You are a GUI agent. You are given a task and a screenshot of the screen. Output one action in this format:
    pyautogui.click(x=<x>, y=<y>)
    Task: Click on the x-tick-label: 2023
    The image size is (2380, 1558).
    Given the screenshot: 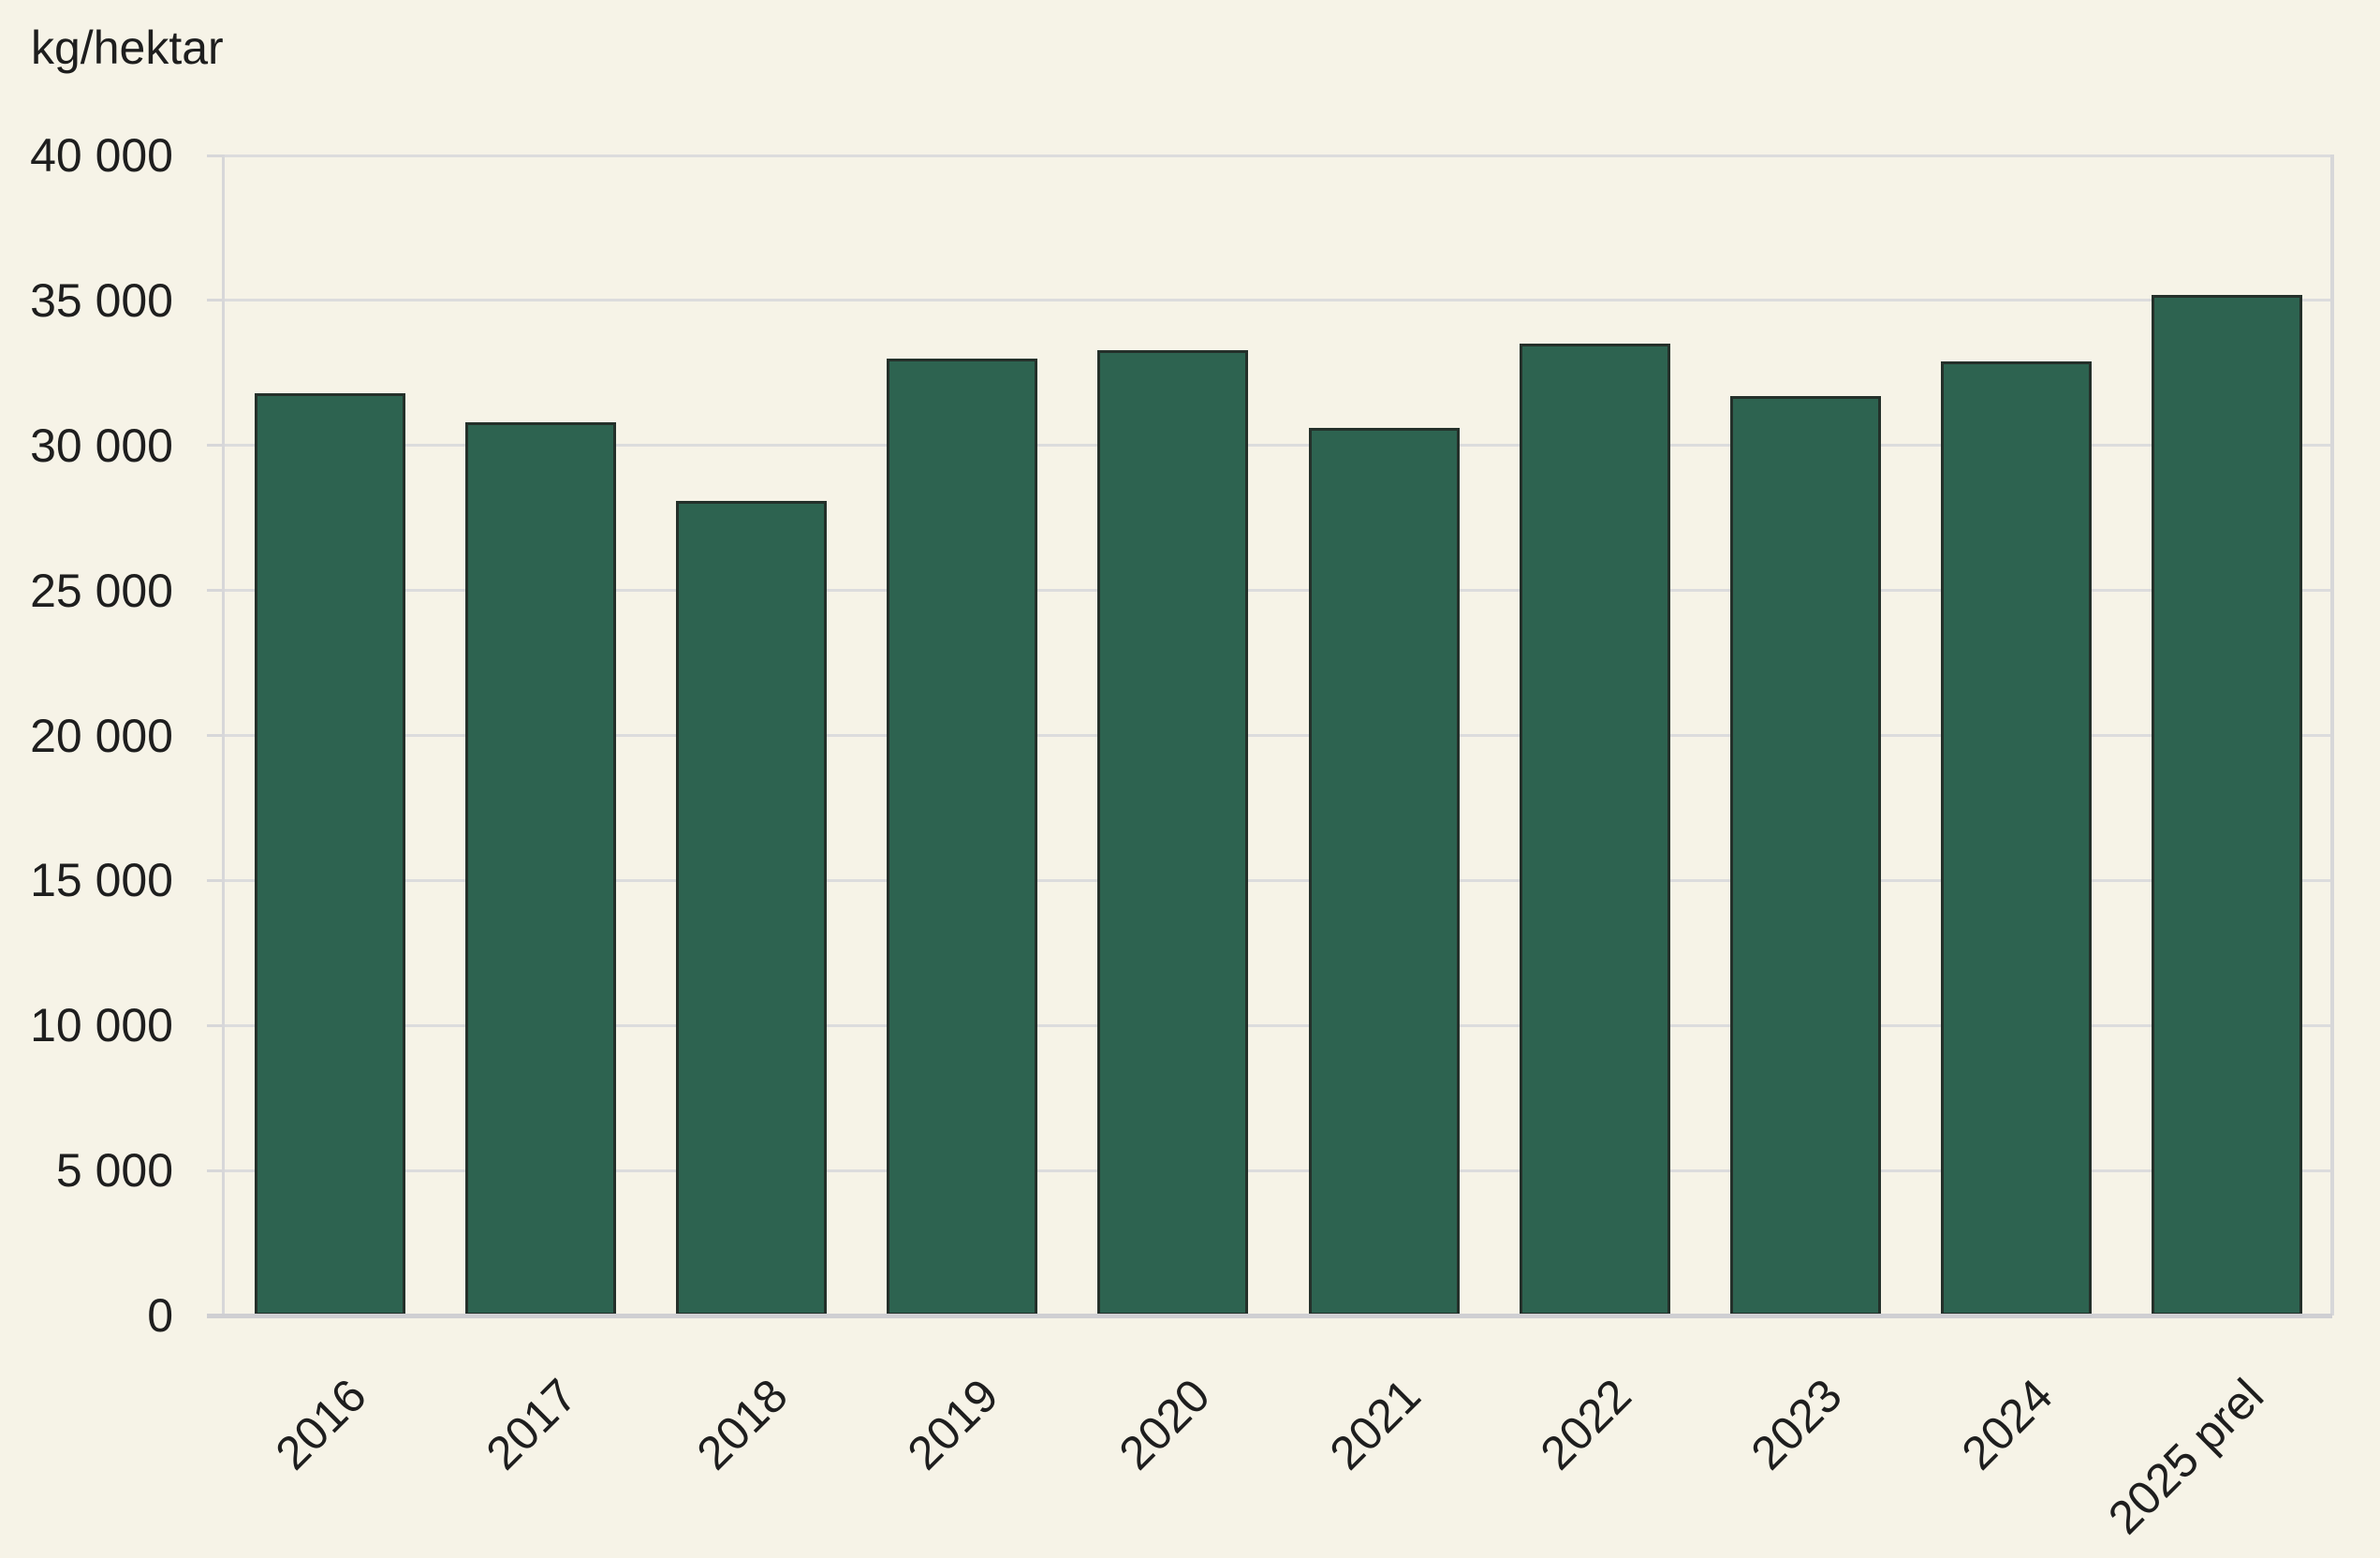 What is the action you would take?
    pyautogui.click(x=1797, y=1424)
    